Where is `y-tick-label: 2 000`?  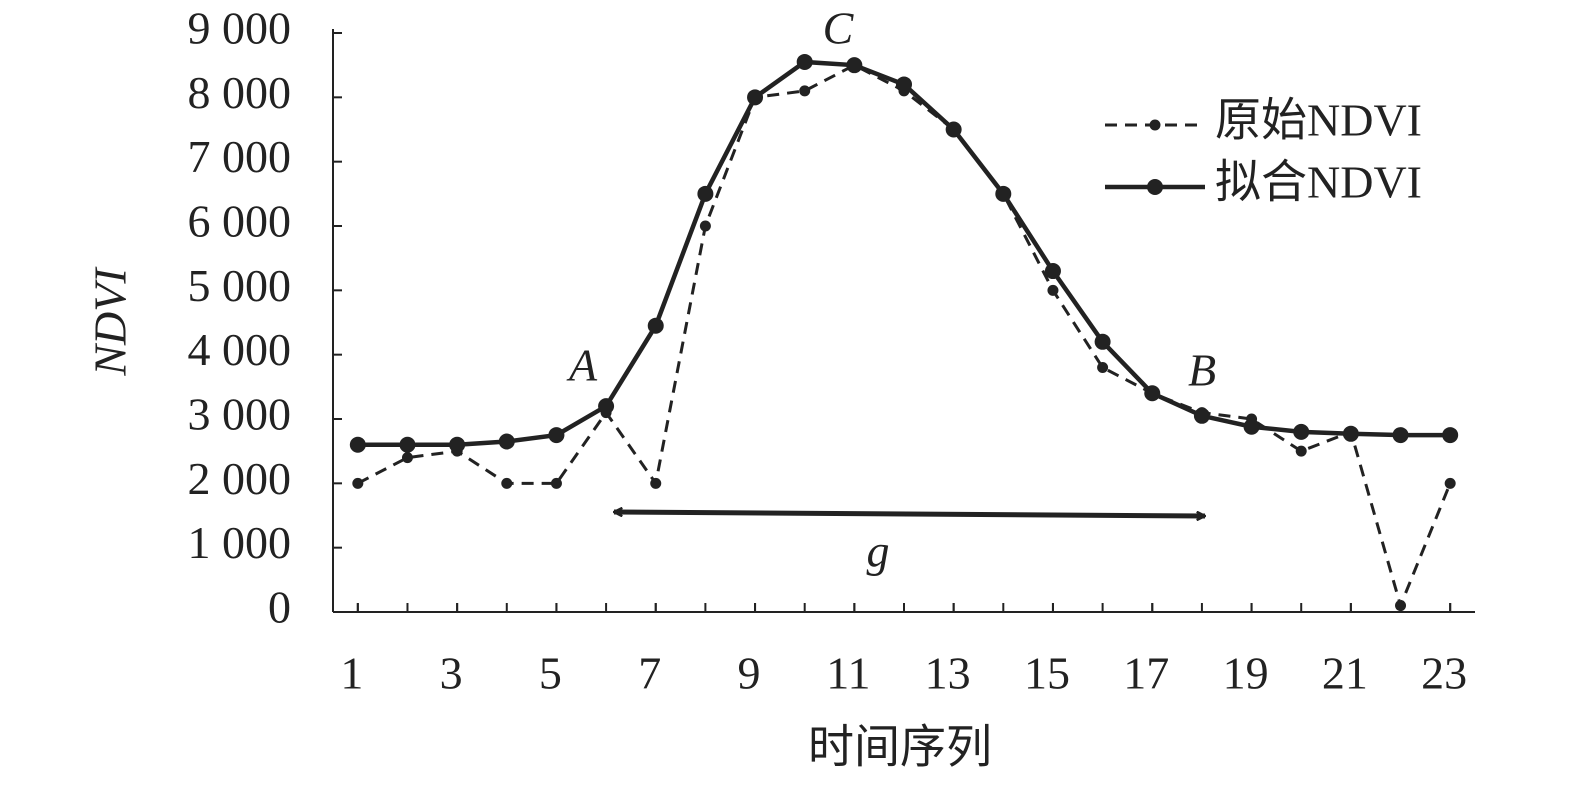 y-tick-label: 2 000 is located at coordinates (240, 478).